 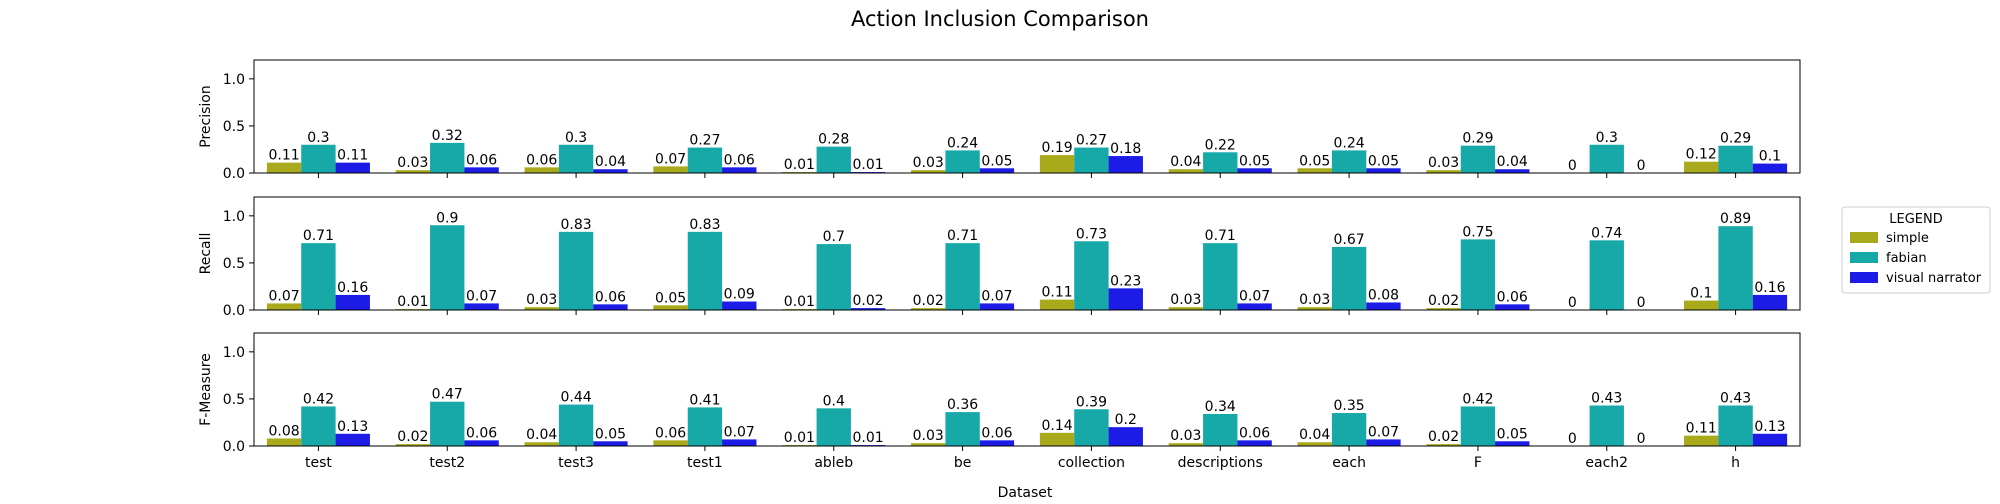 I want to click on data-label: 0.09, so click(x=739, y=295).